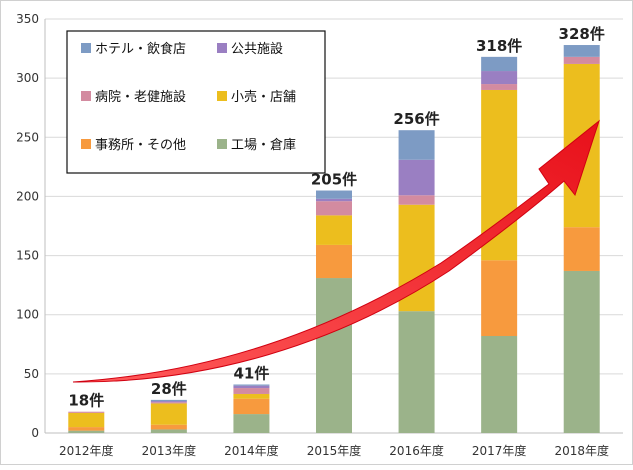 The image size is (633, 470). What do you see at coordinates (27, 256) in the screenshot?
I see `y-tick-label: 150` at bounding box center [27, 256].